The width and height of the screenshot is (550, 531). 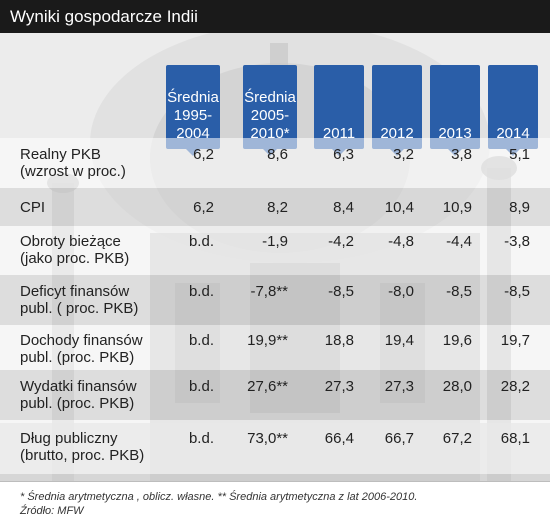 I want to click on table-row-cpi: CPI 6,2 8,2 8,4 10,4 10,9 8,9, so click(x=275, y=207).